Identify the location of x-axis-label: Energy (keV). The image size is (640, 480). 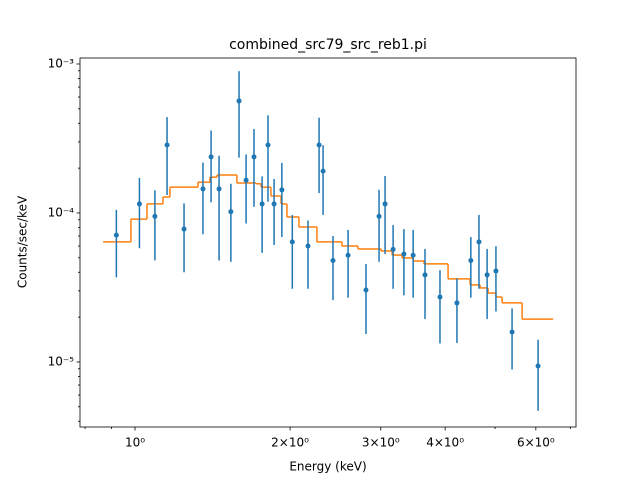
(327, 467).